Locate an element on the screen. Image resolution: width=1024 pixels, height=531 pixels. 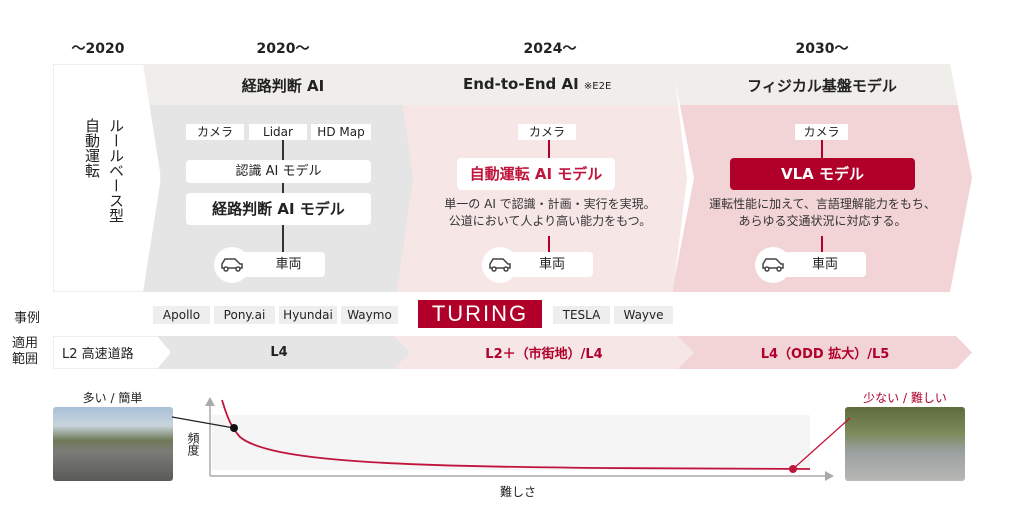
scope-label: 範囲 is located at coordinates (25, 359).